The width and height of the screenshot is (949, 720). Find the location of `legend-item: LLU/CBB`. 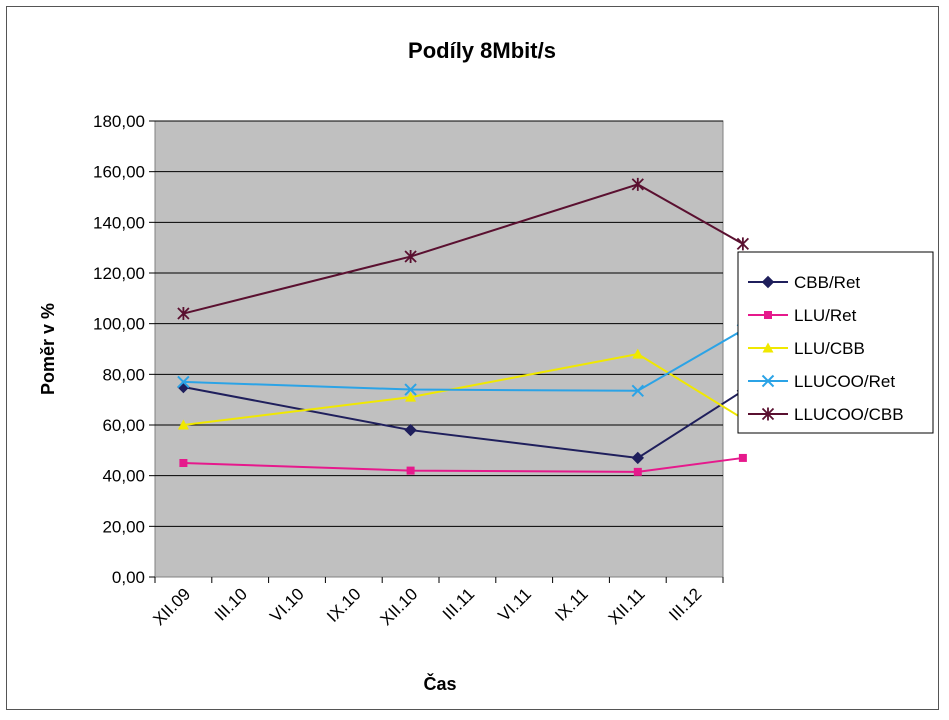

legend-item: LLU/CBB is located at coordinates (806, 348).